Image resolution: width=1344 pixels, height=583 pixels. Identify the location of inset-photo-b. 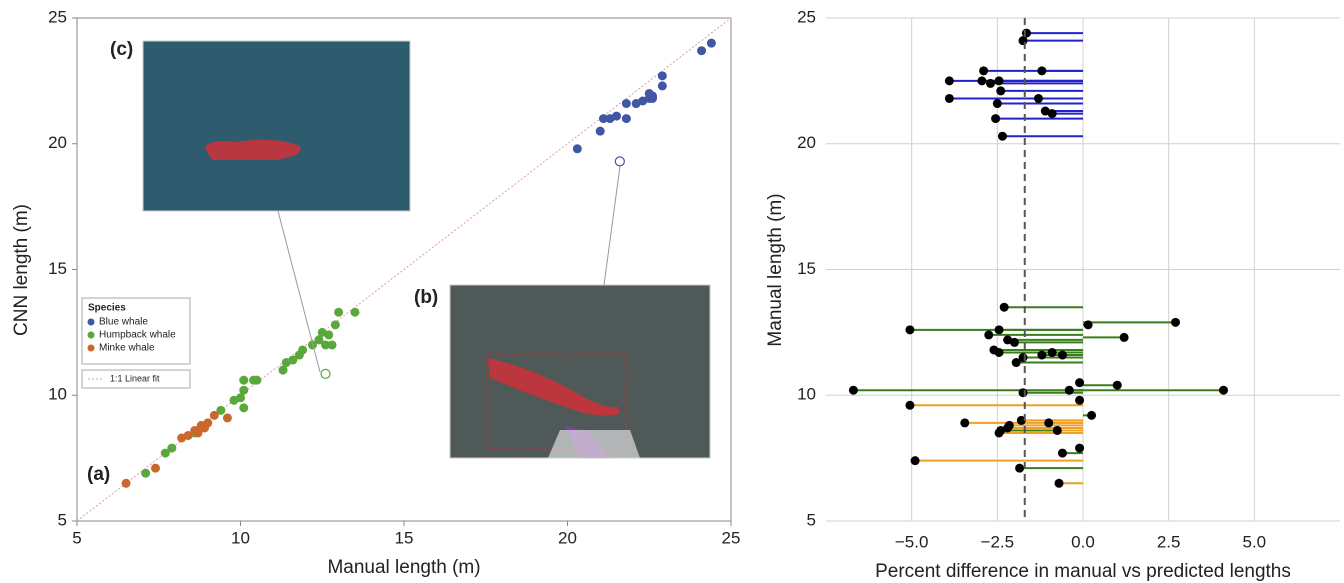
(580, 312).